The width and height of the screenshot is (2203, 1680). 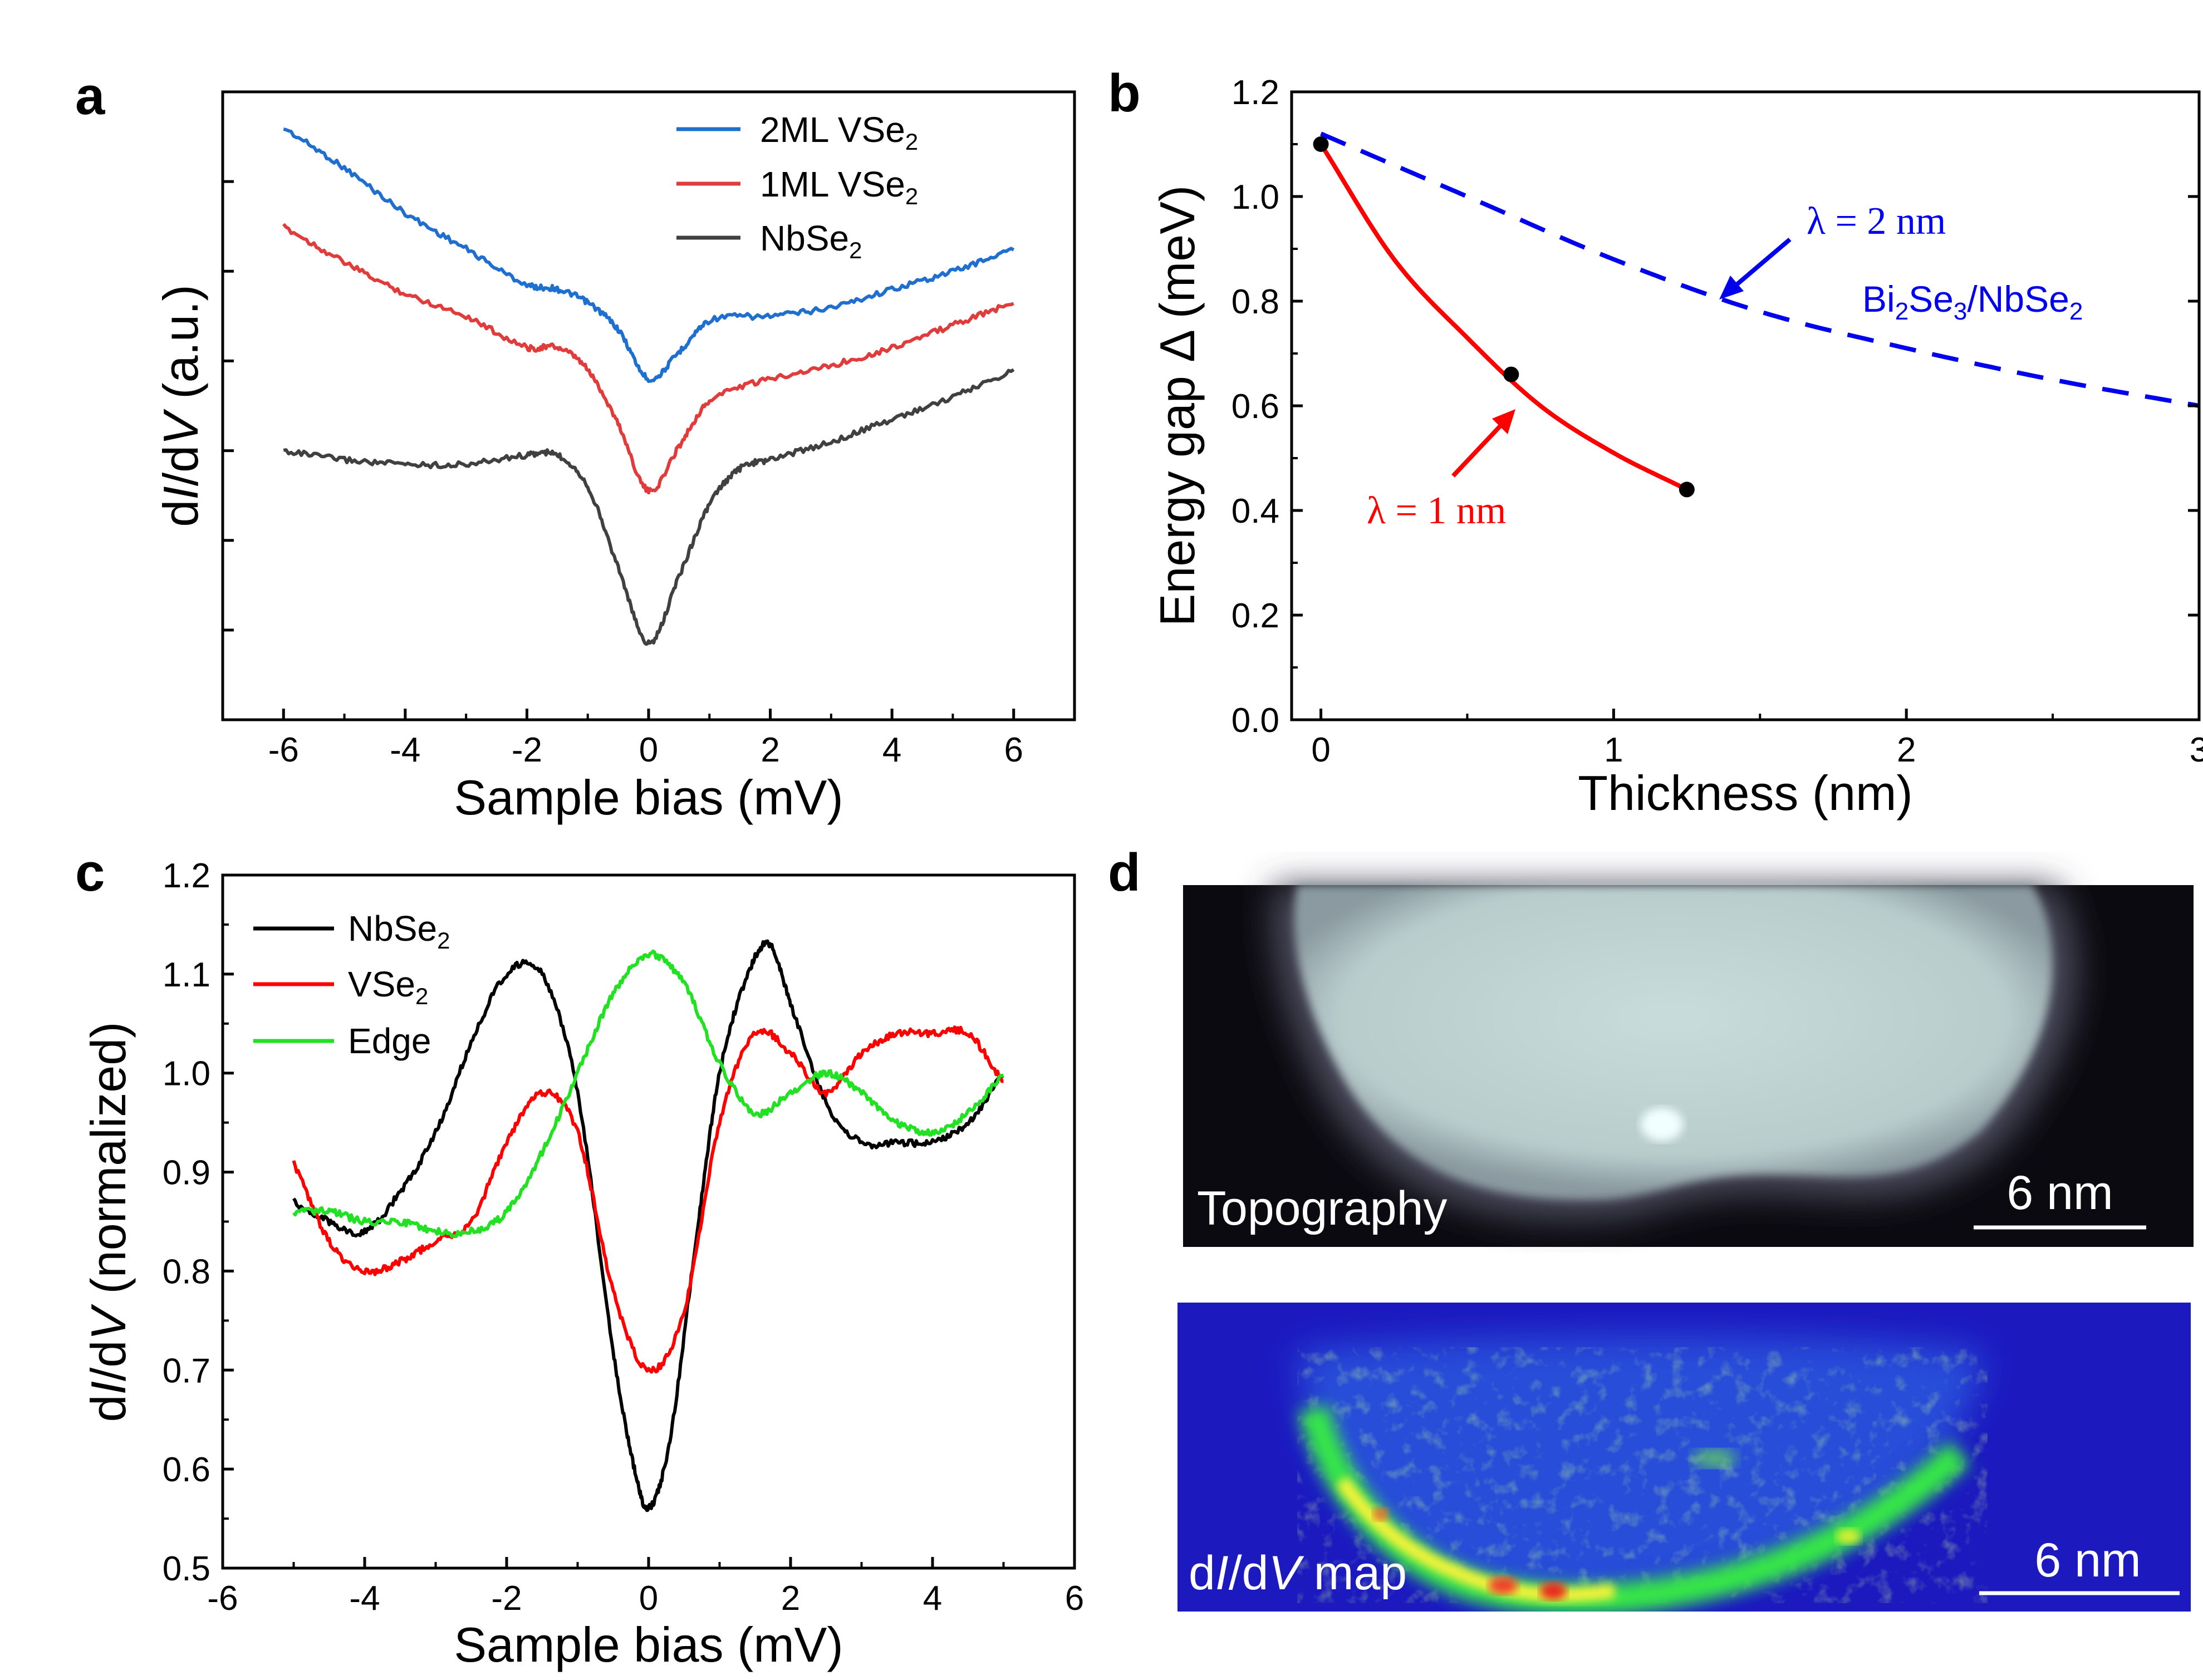 What do you see at coordinates (1255, 616) in the screenshot?
I see `y-tick-label: 0.2` at bounding box center [1255, 616].